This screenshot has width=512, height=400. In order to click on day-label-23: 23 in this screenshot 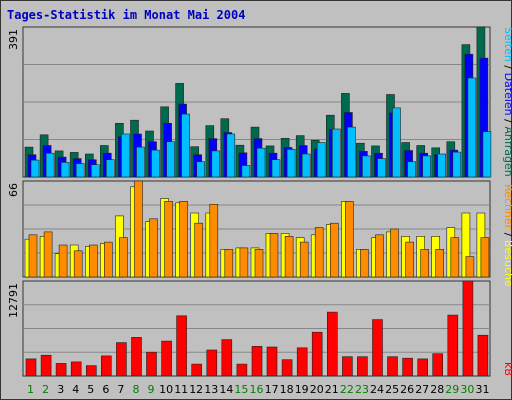, I will do `click(362, 389)`.